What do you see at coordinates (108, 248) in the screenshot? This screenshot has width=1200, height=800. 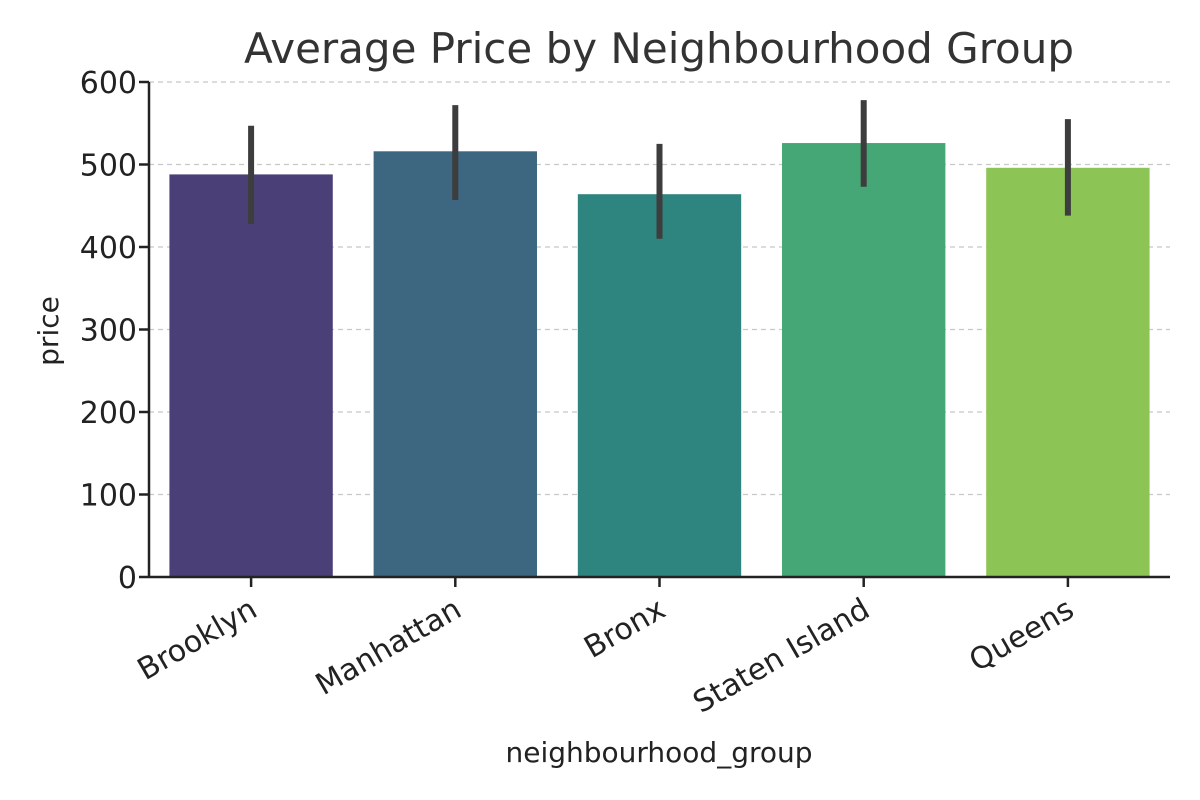 I see `y-tick-label: 400` at bounding box center [108, 248].